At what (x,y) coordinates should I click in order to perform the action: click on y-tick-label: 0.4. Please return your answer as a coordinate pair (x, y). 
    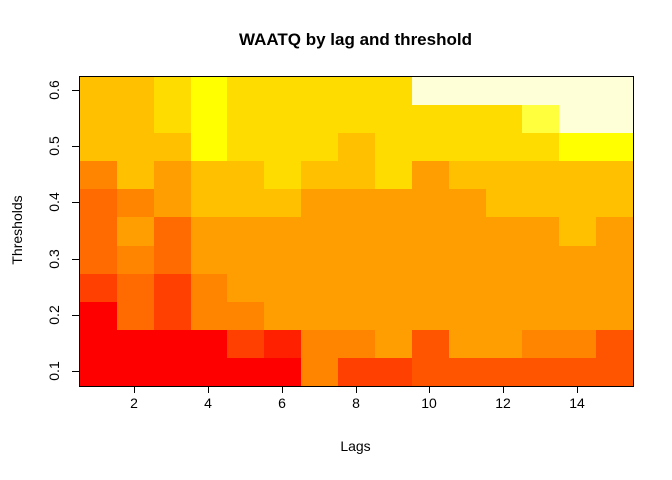
    Looking at the image, I should click on (54, 202).